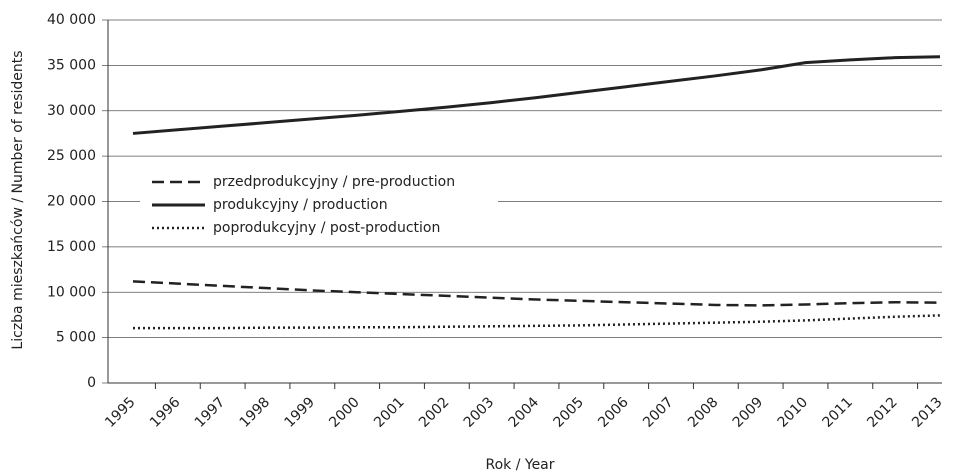 The width and height of the screenshot is (958, 476). Describe the element at coordinates (479, 412) in the screenshot. I see `x-tick-label: 2003` at that location.